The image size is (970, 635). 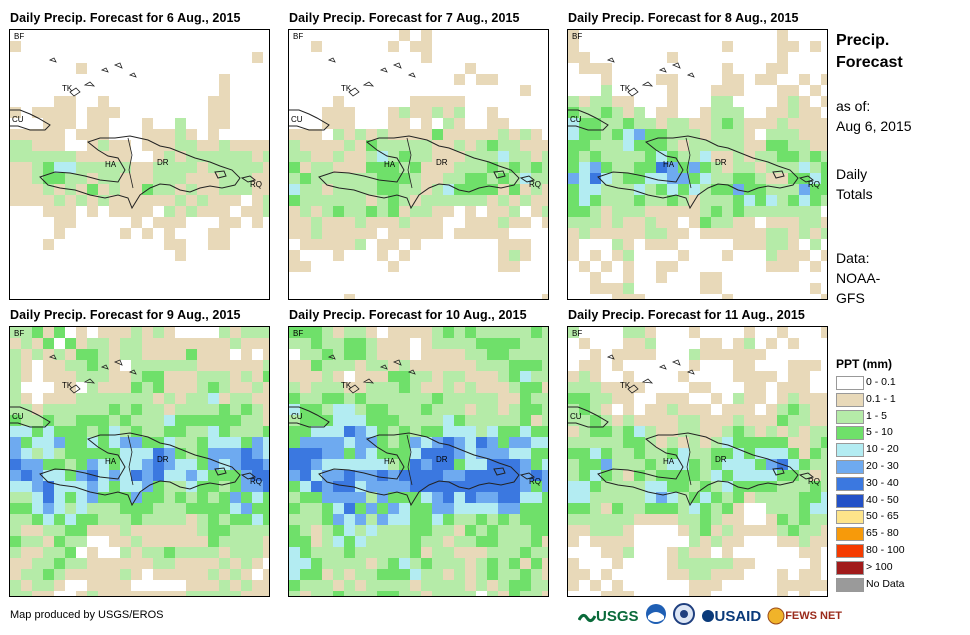 What do you see at coordinates (408, 315) in the screenshot?
I see `panel-title-5: Daily Precip. Forecast for 10 Aug., 2015` at bounding box center [408, 315].